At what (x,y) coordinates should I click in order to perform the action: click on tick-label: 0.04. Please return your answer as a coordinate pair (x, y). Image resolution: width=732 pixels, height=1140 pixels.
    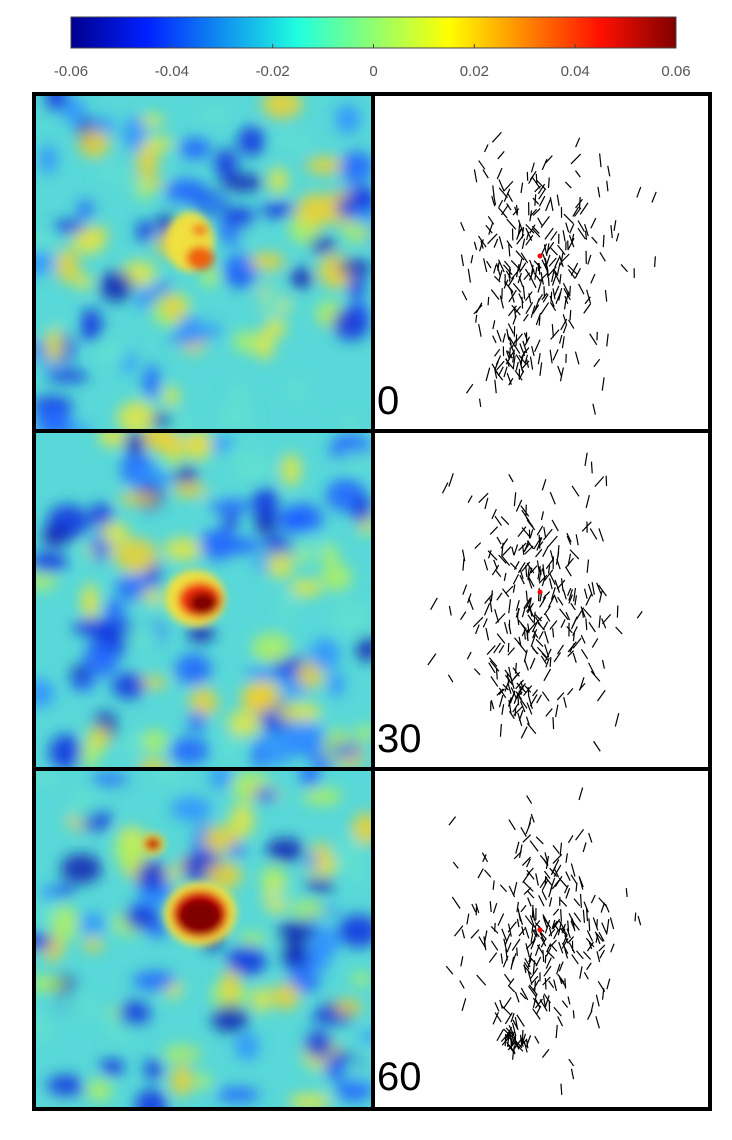
    Looking at the image, I should click on (575, 71).